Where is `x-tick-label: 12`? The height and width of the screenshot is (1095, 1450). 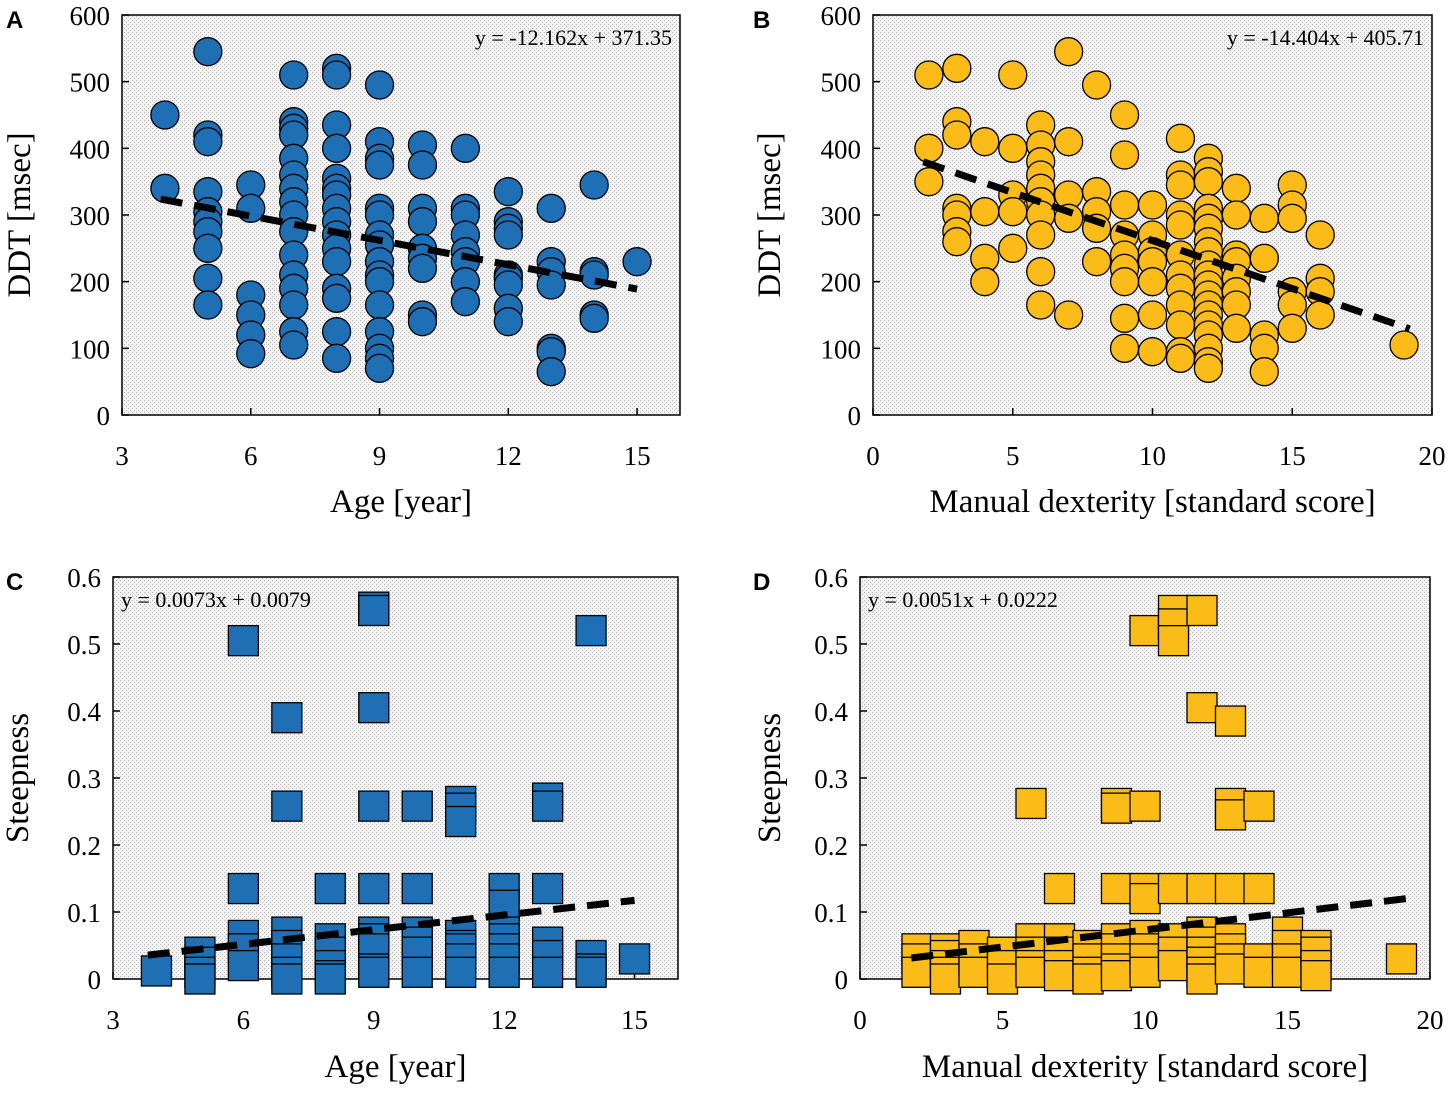 x-tick-label: 12 is located at coordinates (504, 1020).